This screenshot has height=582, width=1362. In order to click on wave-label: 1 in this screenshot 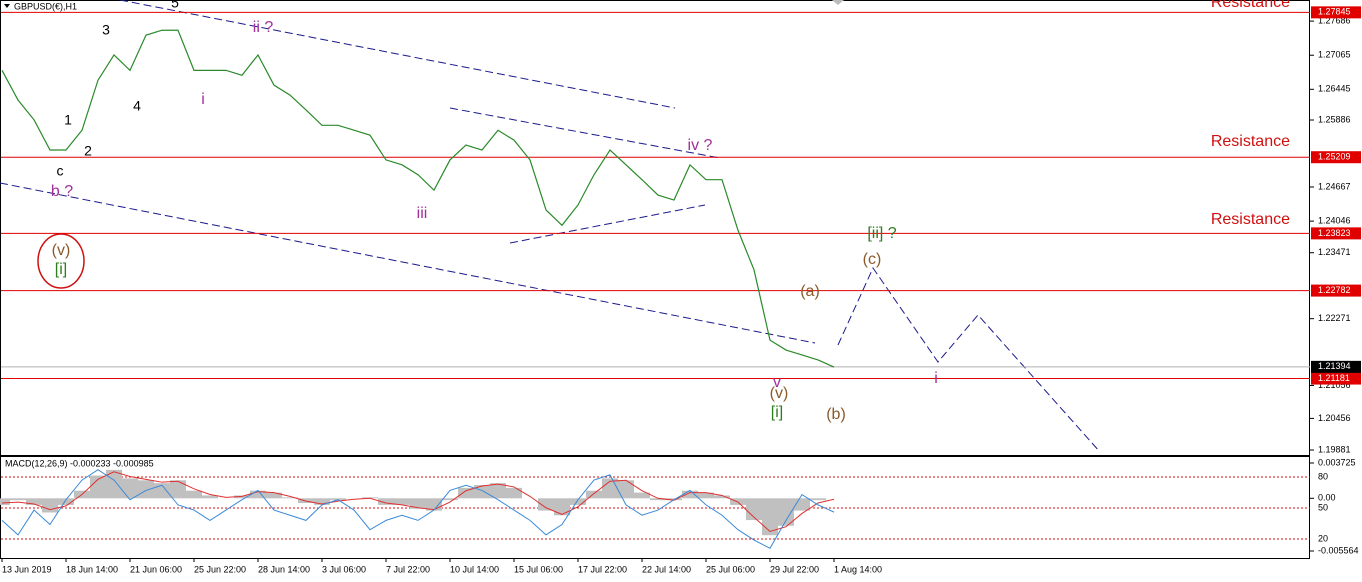, I will do `click(68, 120)`.